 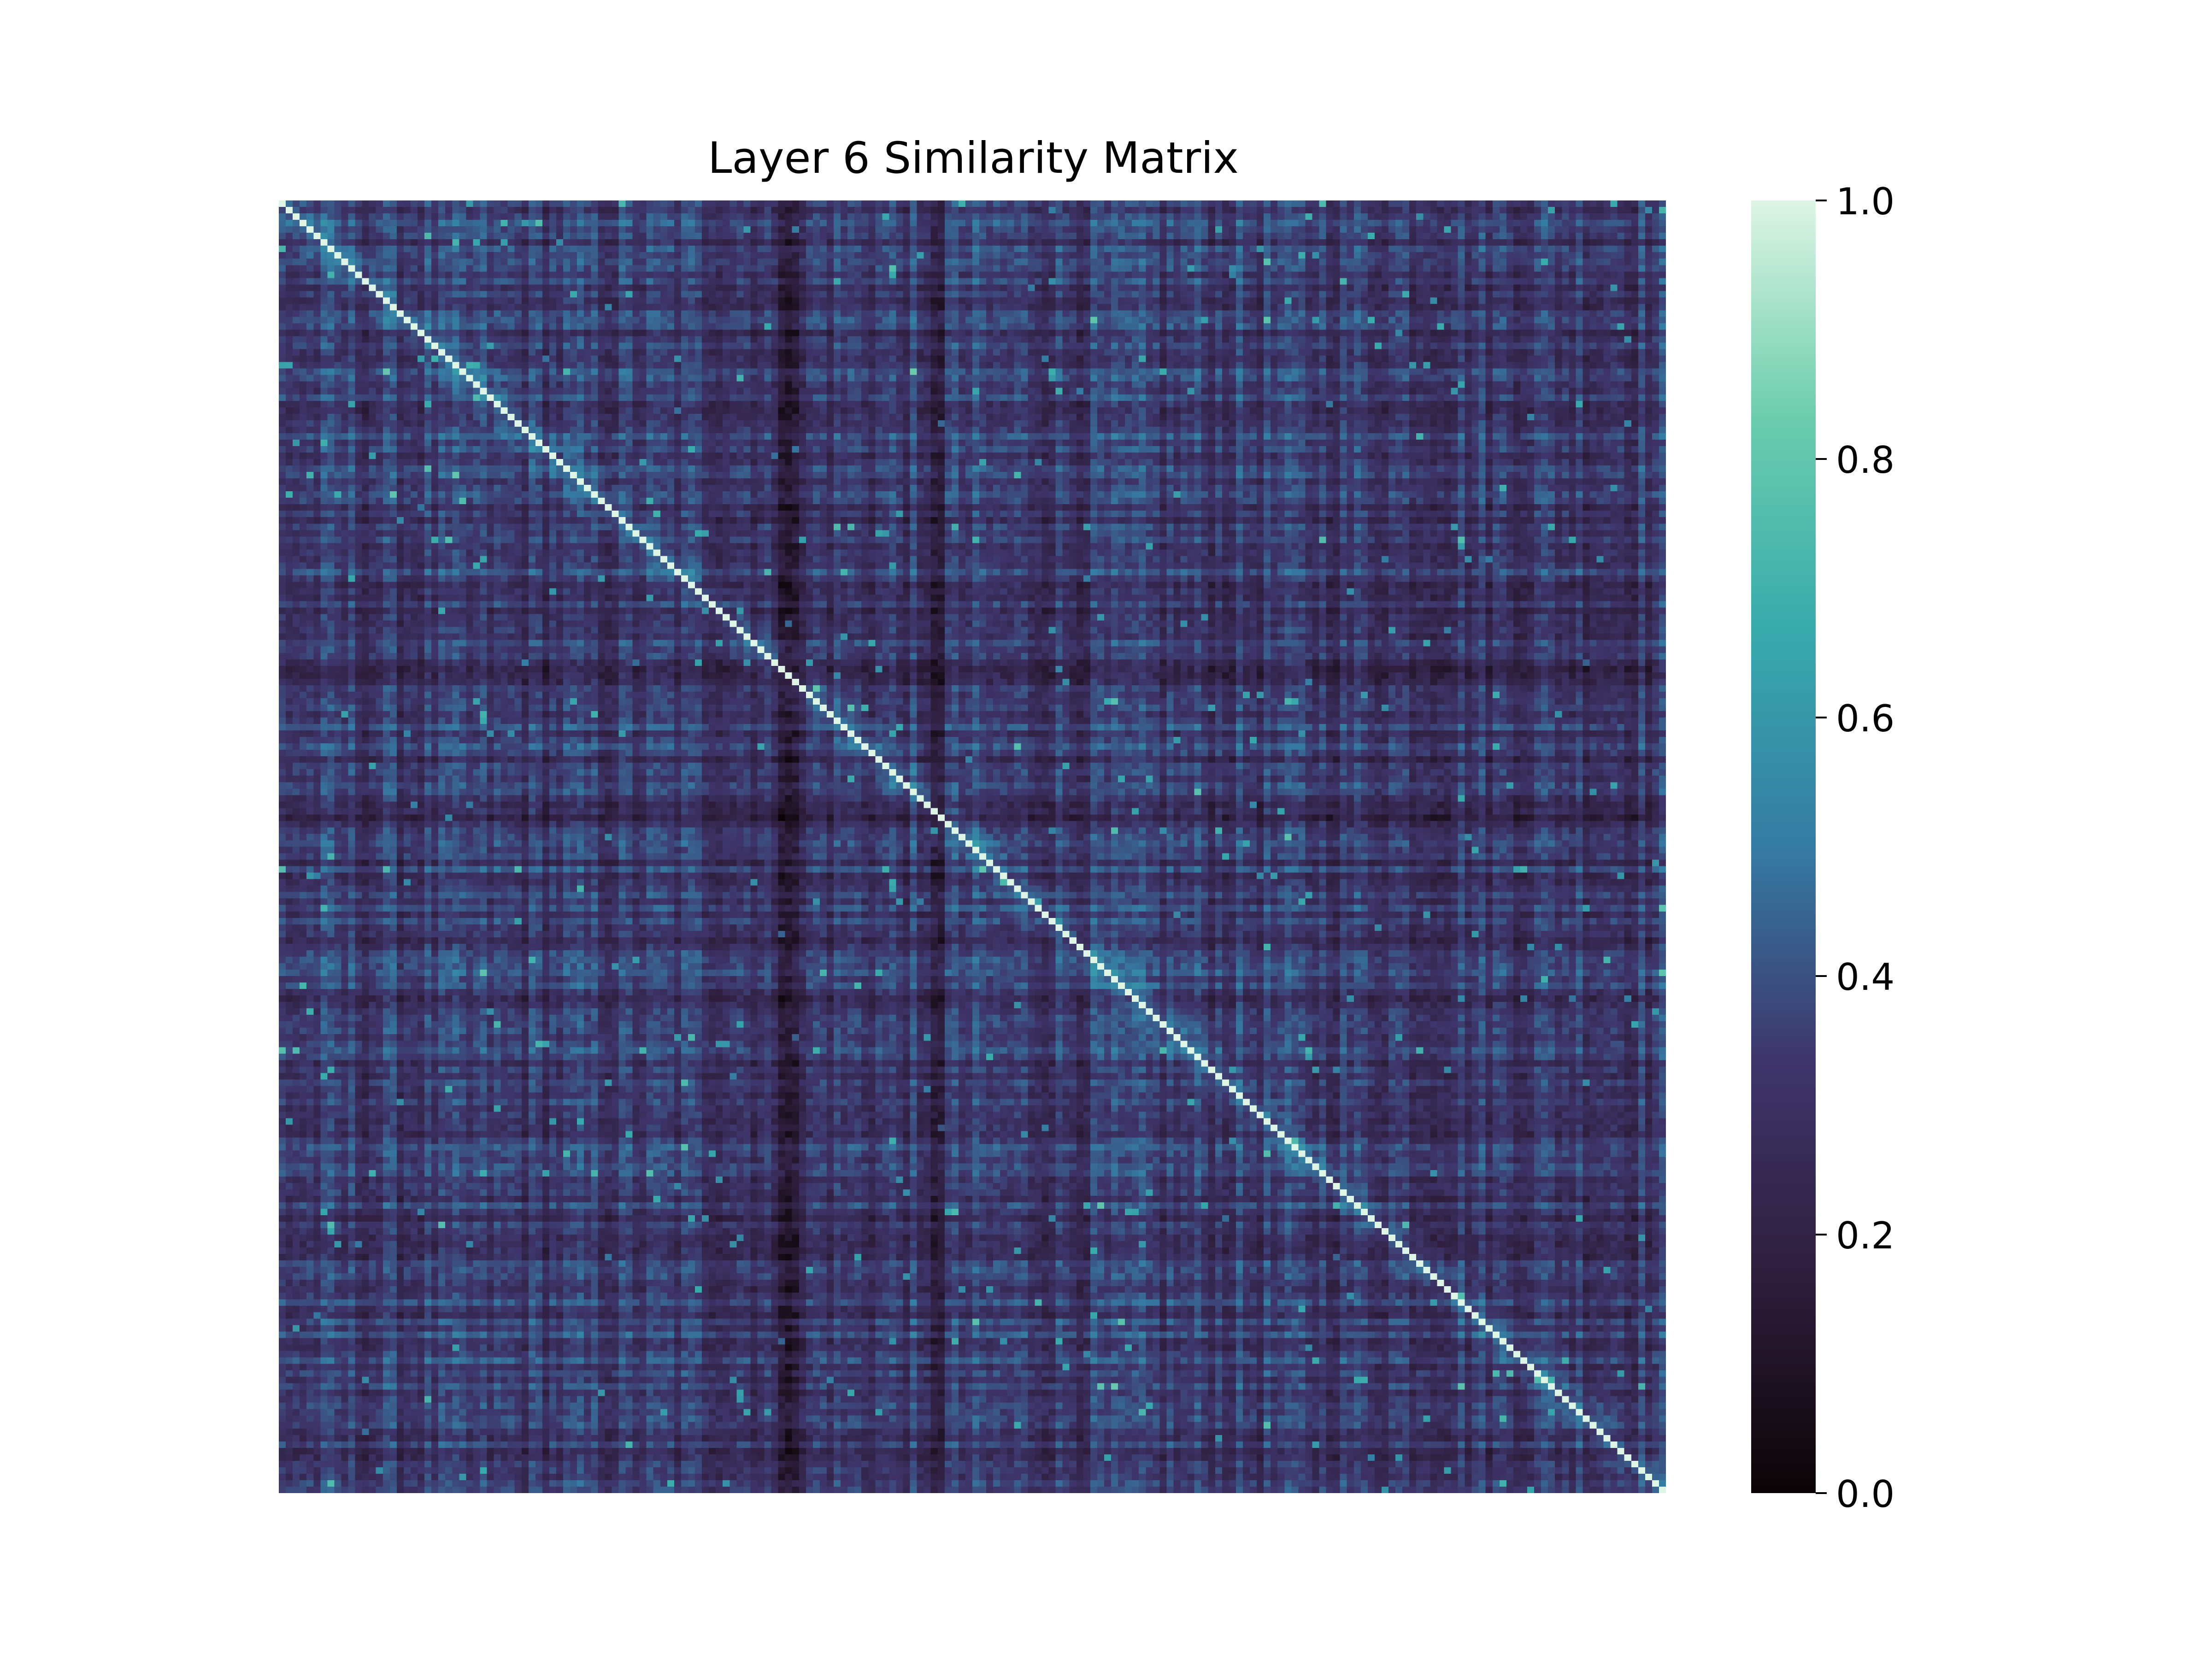 What do you see at coordinates (1865, 201) in the screenshot?
I see `colorbar-tick-label: 1.0` at bounding box center [1865, 201].